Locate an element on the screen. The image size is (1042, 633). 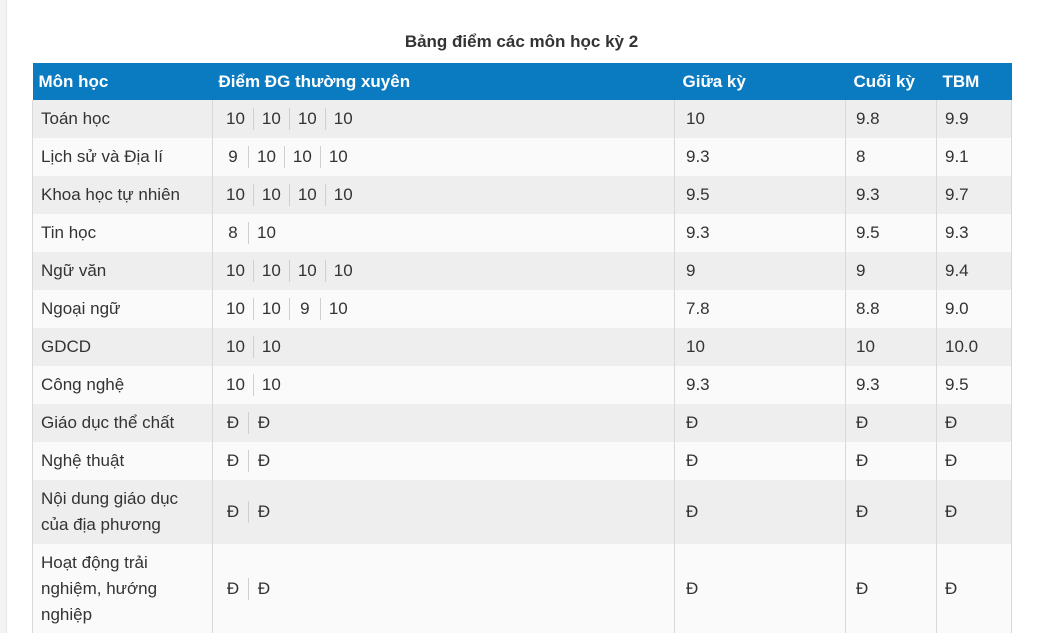
table-row: GDCD 10 10 10 10 10.0 is located at coordinates (522, 347).